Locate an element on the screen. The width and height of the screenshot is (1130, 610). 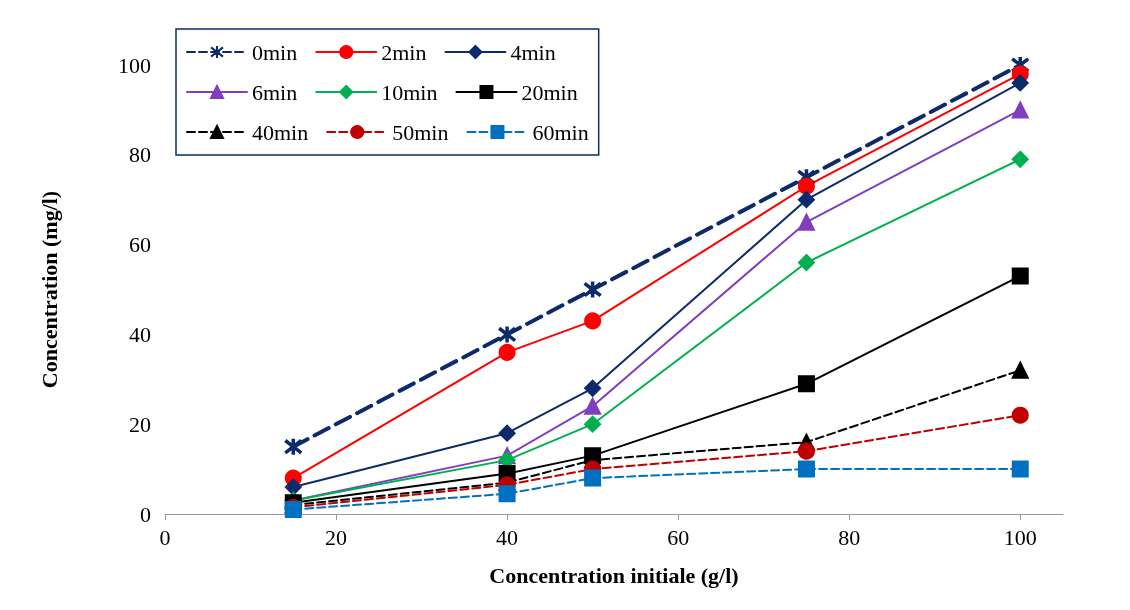
y-tick-label: 100 is located at coordinates (134, 65).